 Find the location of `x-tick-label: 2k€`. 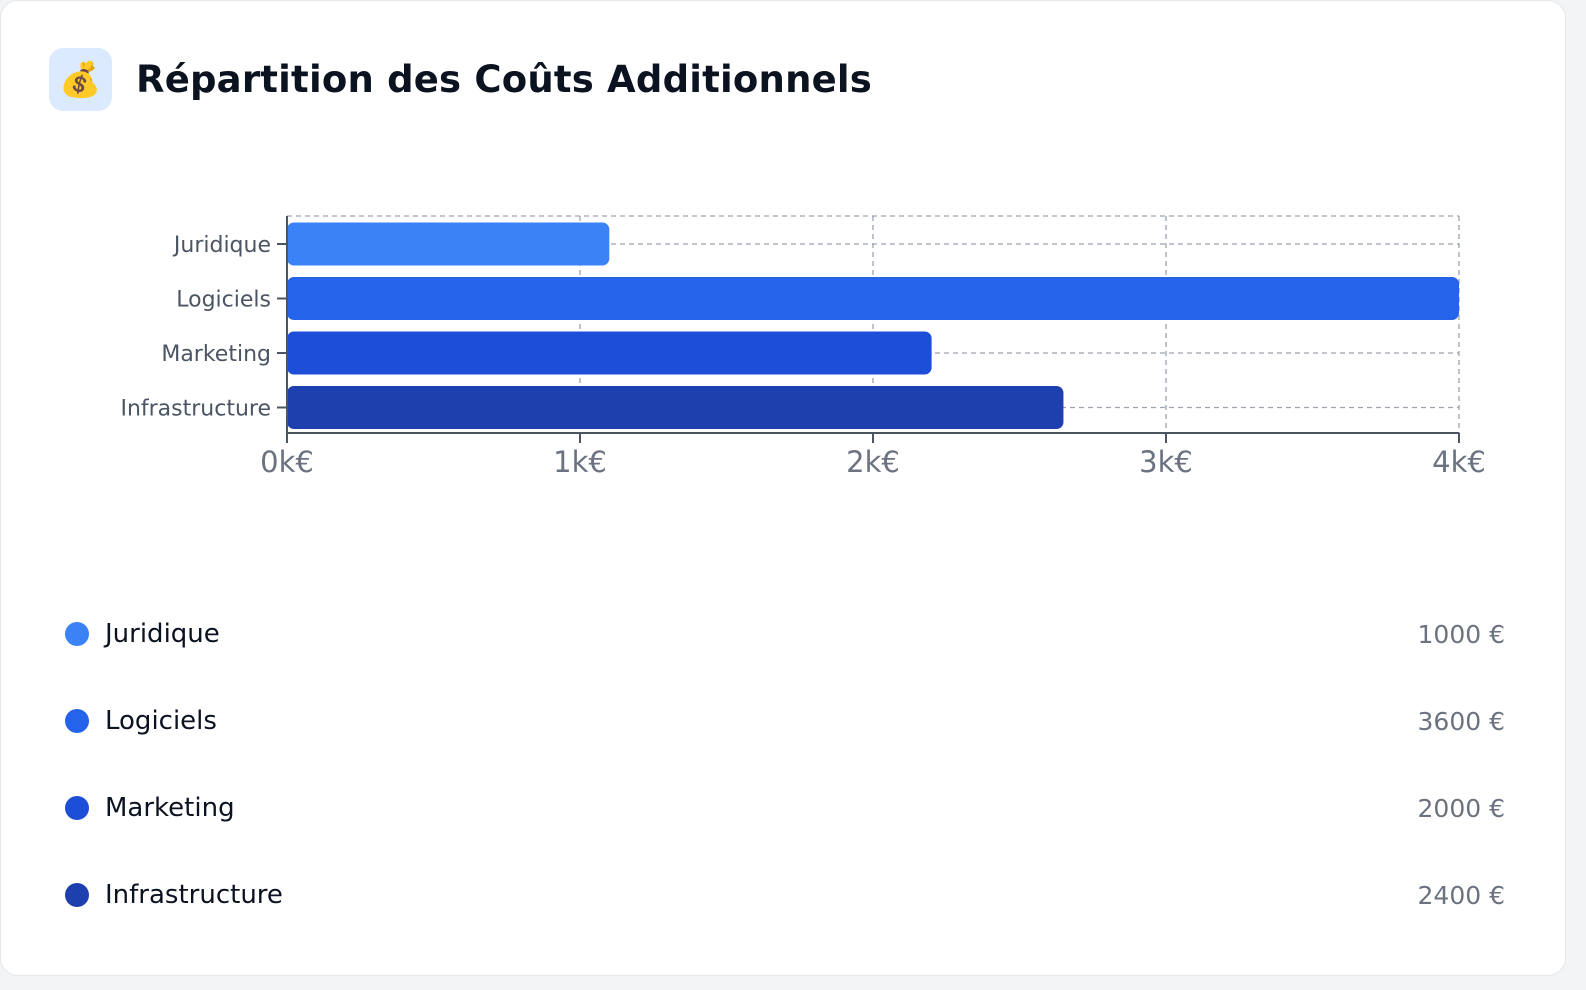

x-tick-label: 2k€ is located at coordinates (873, 462).